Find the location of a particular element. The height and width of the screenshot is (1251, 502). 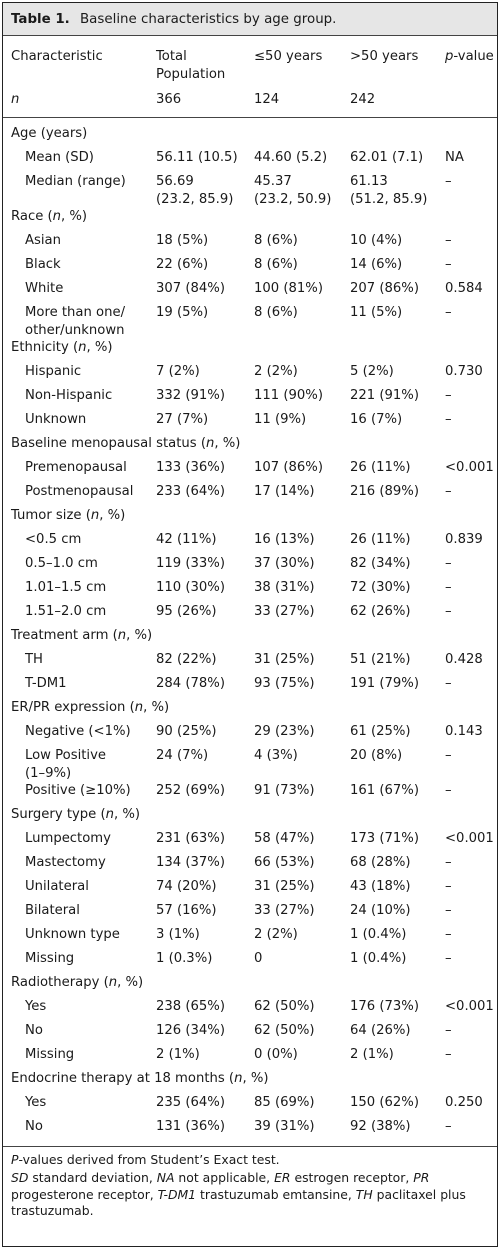

n-row-cell: 242 is located at coordinates (363, 99).